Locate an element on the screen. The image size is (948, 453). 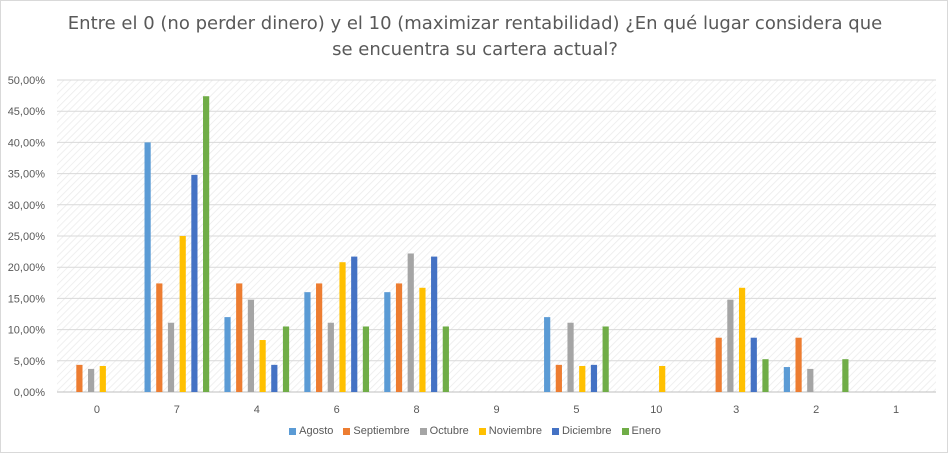
x-tick-label: 8 is located at coordinates (417, 410).